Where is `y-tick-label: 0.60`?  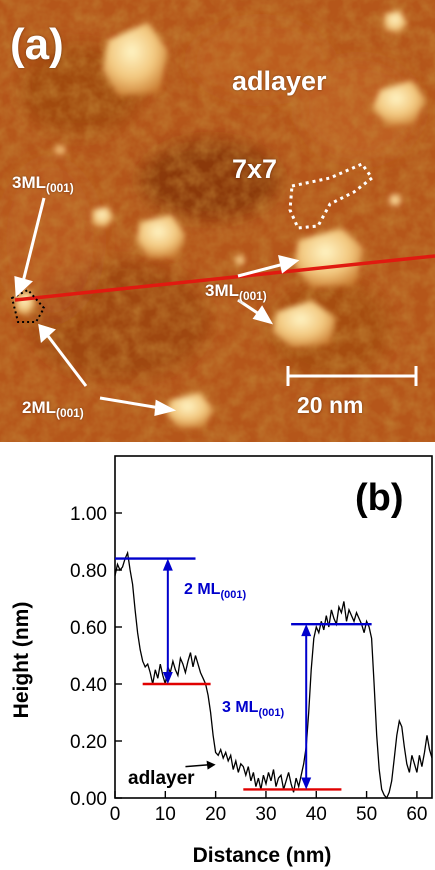 y-tick-label: 0.60 is located at coordinates (88, 628).